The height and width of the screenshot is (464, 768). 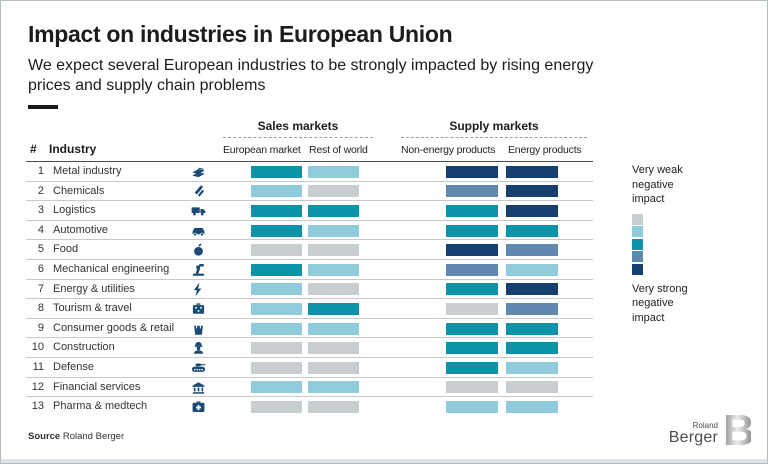 I want to click on row-number: 1, so click(x=40, y=171).